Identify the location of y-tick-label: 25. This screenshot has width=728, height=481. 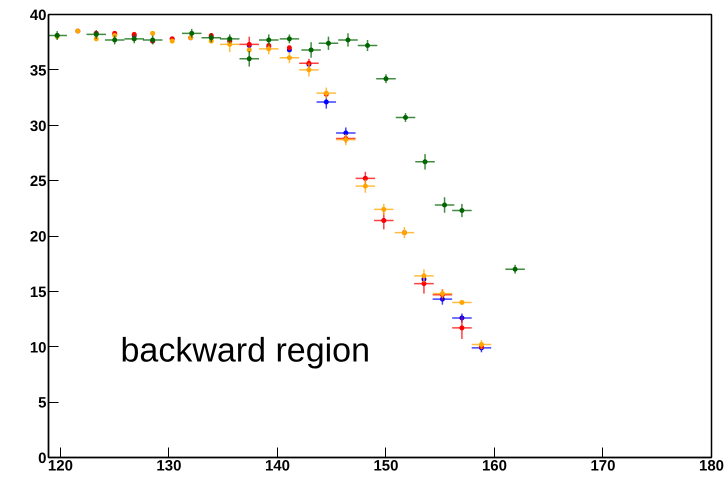
(38, 181).